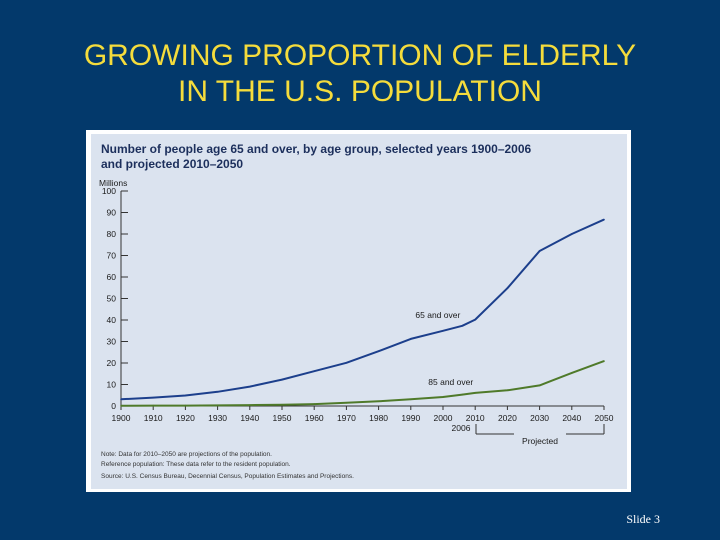 The height and width of the screenshot is (540, 720). What do you see at coordinates (112, 342) in the screenshot?
I see `y-tick-label: 30` at bounding box center [112, 342].